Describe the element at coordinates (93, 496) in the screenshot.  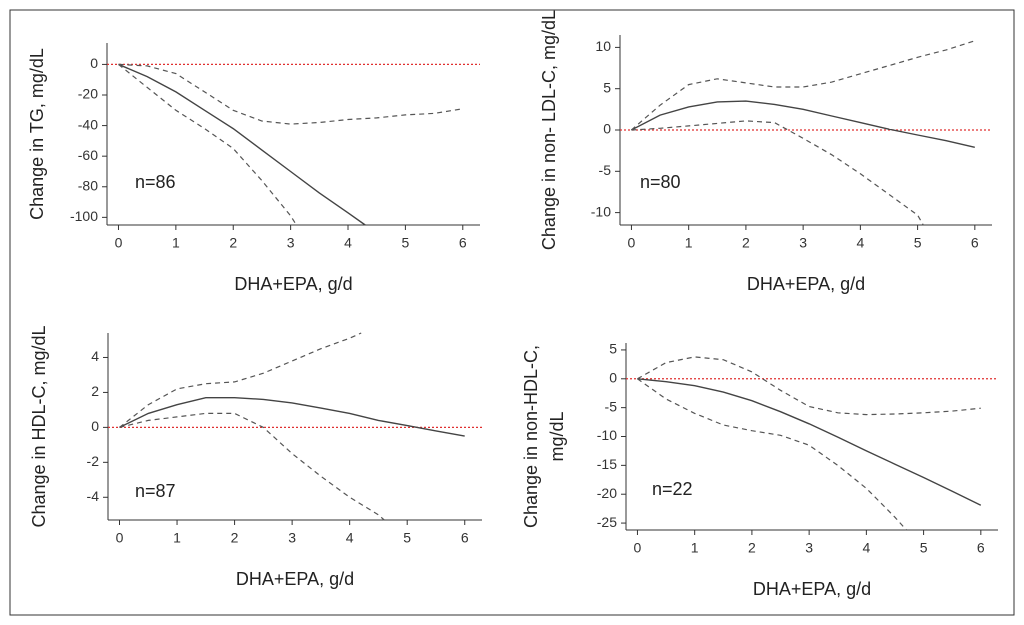
I see `y-tick-label: -4` at that location.